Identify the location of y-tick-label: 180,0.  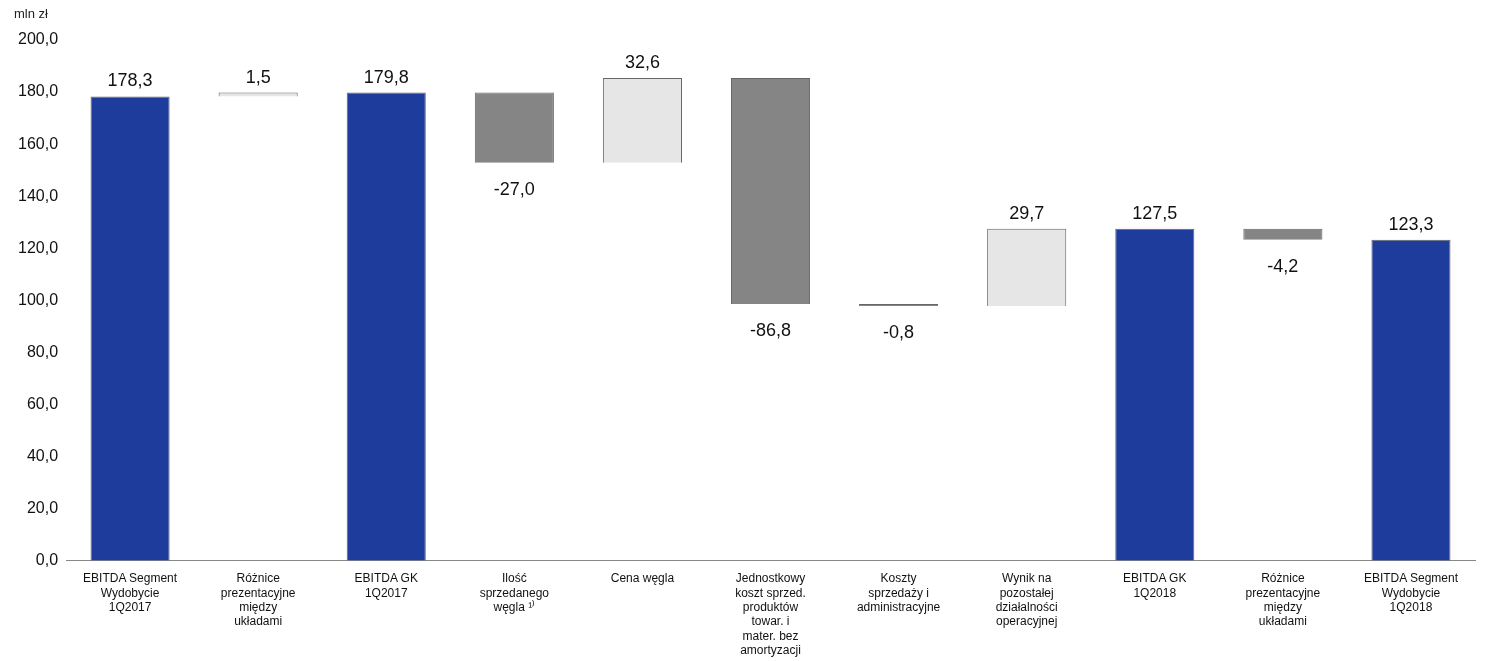
(38, 91).